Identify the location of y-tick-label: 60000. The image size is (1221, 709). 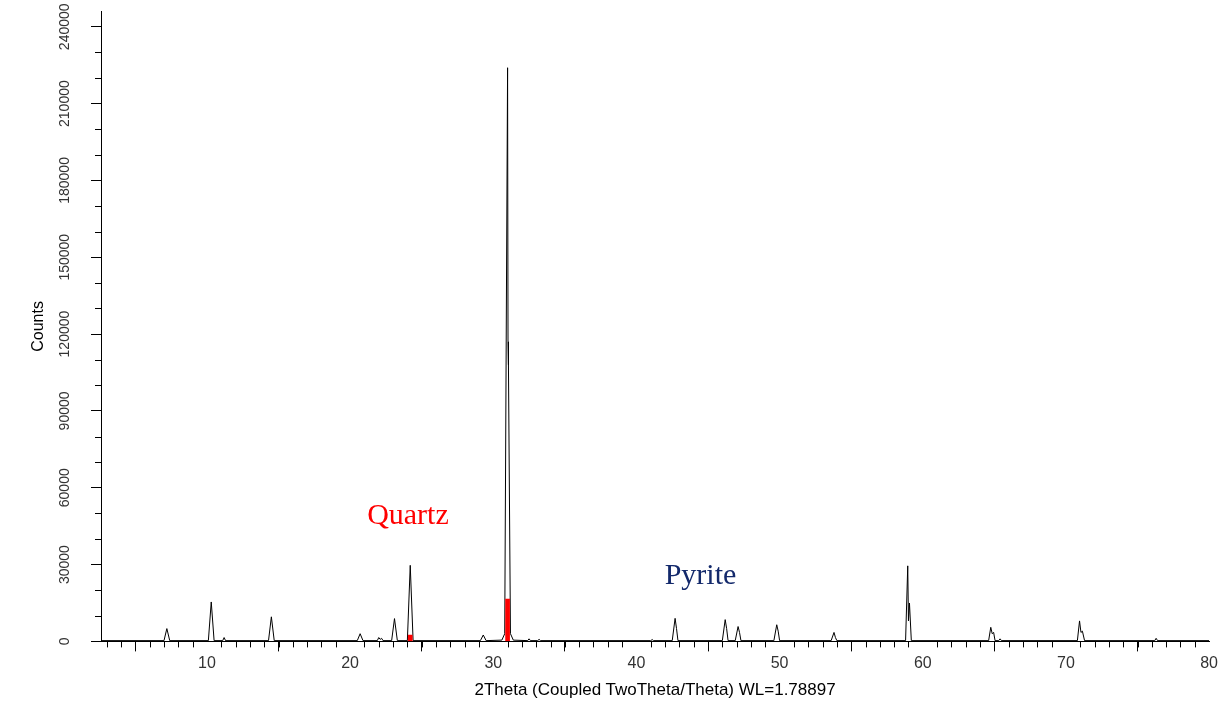
(63, 488).